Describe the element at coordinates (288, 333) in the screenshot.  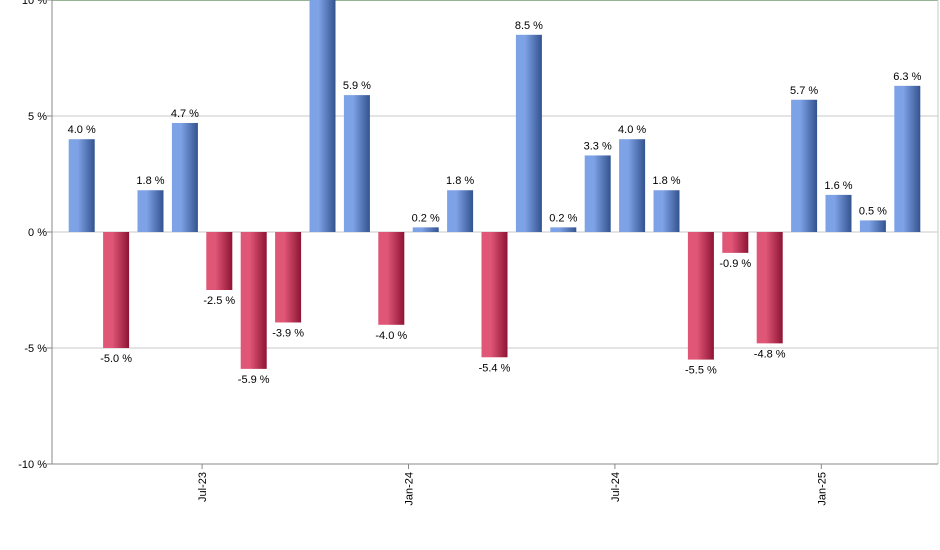
I see `data-label: -3.9 %` at that location.